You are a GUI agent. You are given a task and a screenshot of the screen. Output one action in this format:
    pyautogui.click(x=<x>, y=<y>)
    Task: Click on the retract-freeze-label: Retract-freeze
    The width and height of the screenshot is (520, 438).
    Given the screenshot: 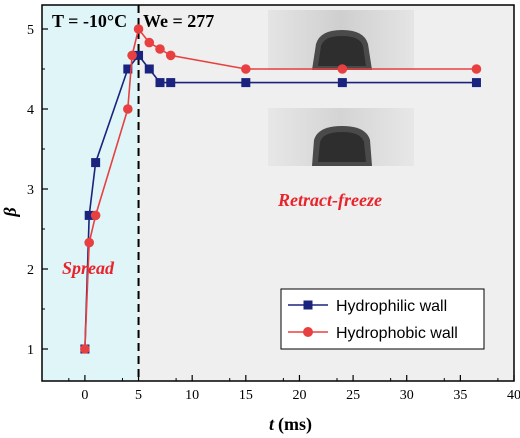 What is the action you would take?
    pyautogui.click(x=329, y=200)
    